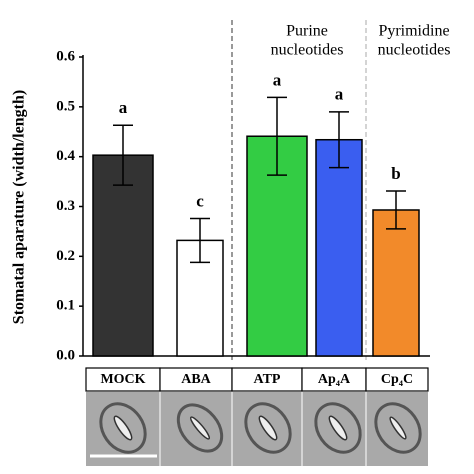 This screenshot has height=474, width=474. Describe the element at coordinates (413, 31) in the screenshot. I see `group-label: Pyrimidine` at that location.